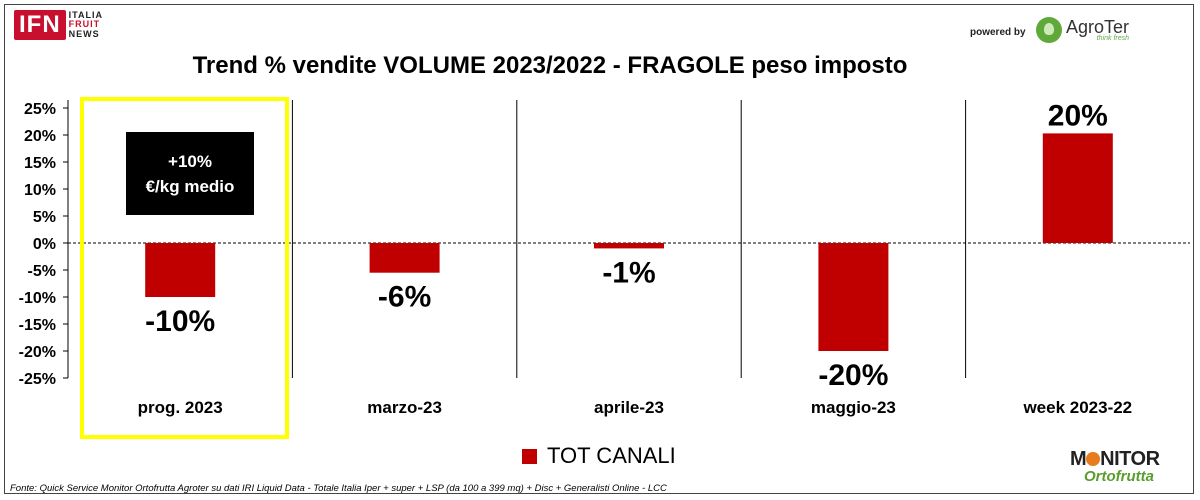 This screenshot has height=500, width=1200. What do you see at coordinates (84, 33) in the screenshot?
I see `ifn-logo-line3: NEWS` at bounding box center [84, 33].